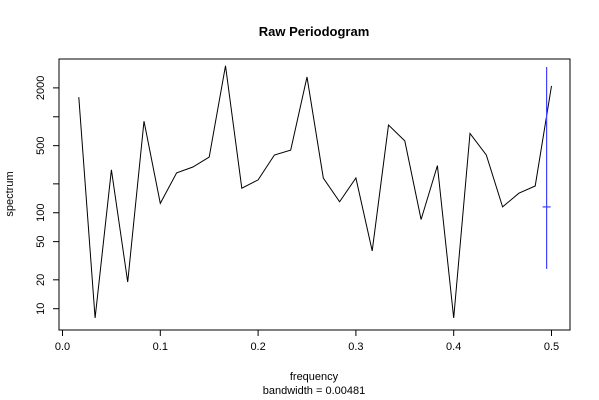  What do you see at coordinates (314, 377) in the screenshot?
I see `x-axis-label: frequency` at bounding box center [314, 377].